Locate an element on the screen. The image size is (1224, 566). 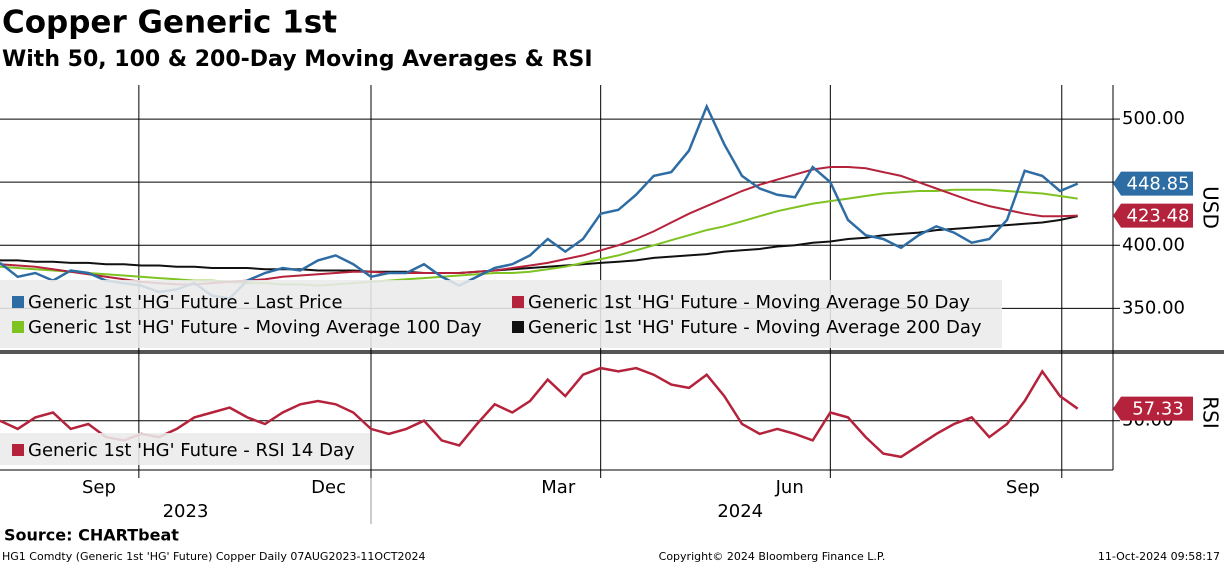
legend-label: Generic 1st 'HG' Future - RSI 14 Day is located at coordinates (191, 450).